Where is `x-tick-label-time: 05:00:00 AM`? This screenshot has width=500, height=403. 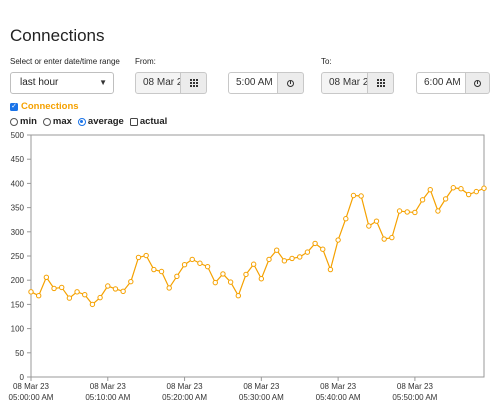
x-tick-label-time: 05:00:00 AM is located at coordinates (31, 397).